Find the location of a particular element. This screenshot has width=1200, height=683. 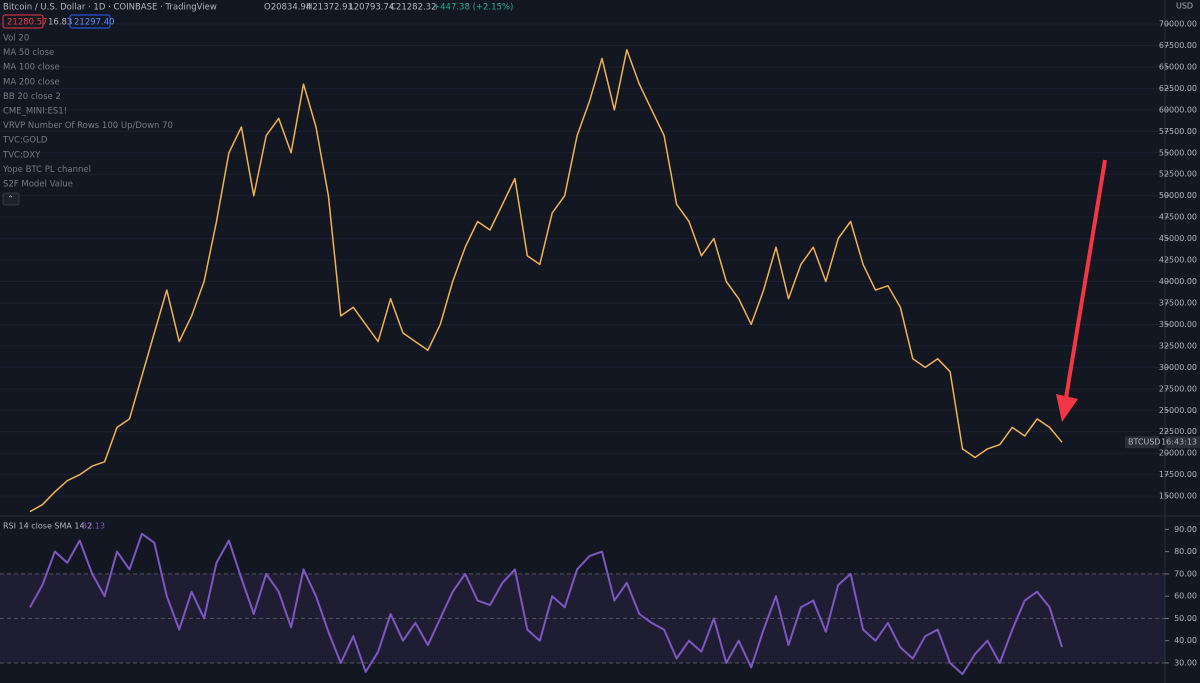

rsi-value: 37.13 is located at coordinates (93, 526).